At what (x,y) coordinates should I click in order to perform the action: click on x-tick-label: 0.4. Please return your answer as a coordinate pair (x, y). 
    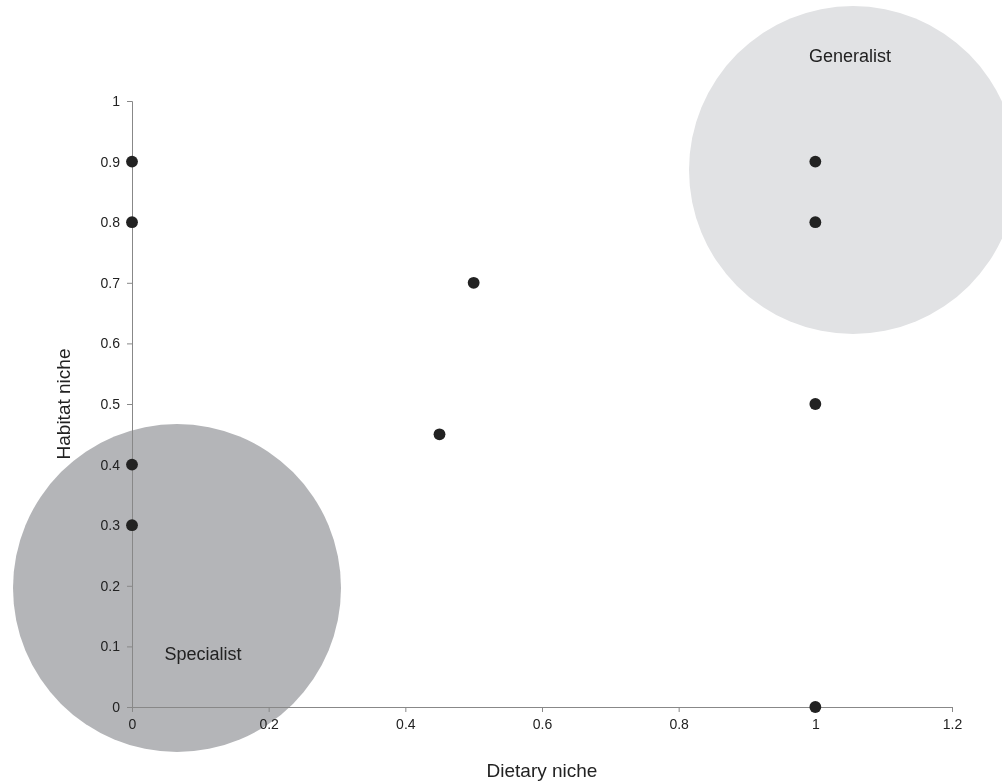
    Looking at the image, I should click on (406, 724).